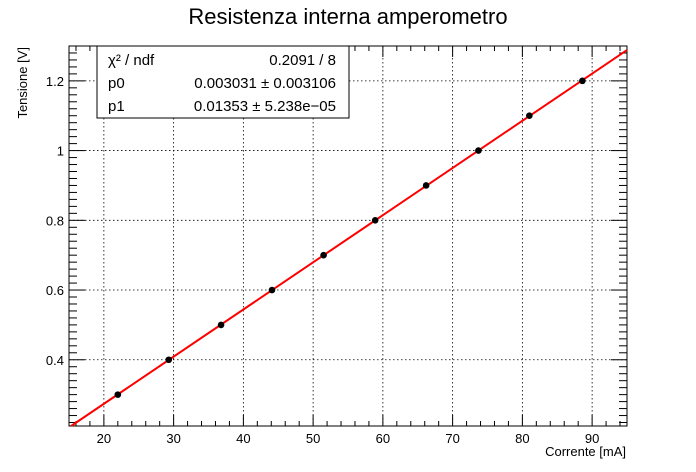  What do you see at coordinates (55, 360) in the screenshot?
I see `y-tick-label: 0.4` at bounding box center [55, 360].